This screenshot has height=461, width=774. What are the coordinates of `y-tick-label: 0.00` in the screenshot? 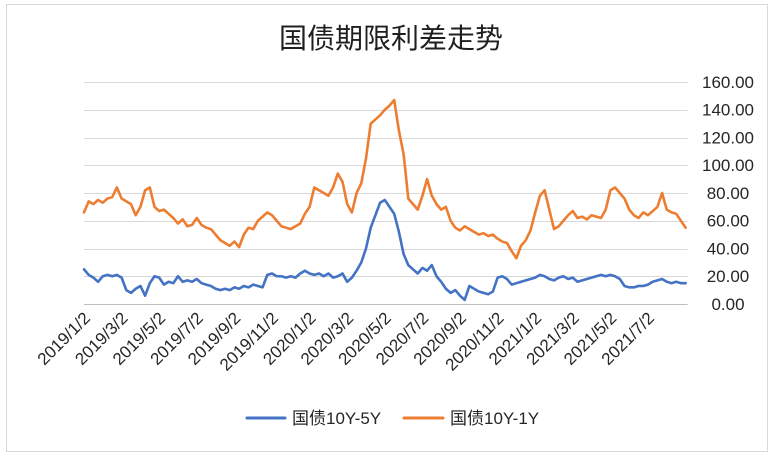 It's located at (727, 304).